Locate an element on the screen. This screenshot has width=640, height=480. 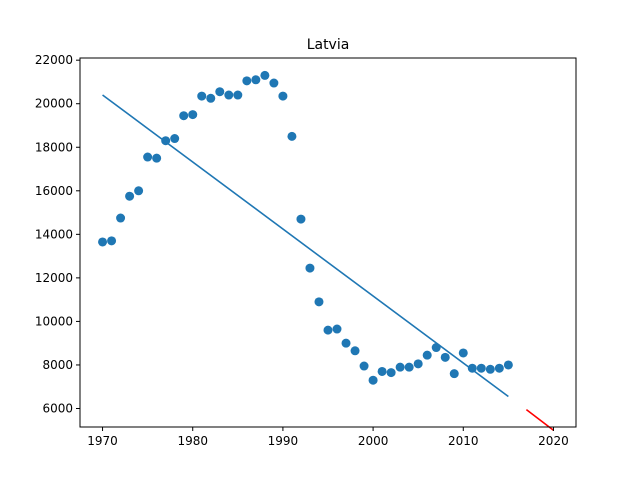
y-tick-label: 12000 is located at coordinates (54, 278).